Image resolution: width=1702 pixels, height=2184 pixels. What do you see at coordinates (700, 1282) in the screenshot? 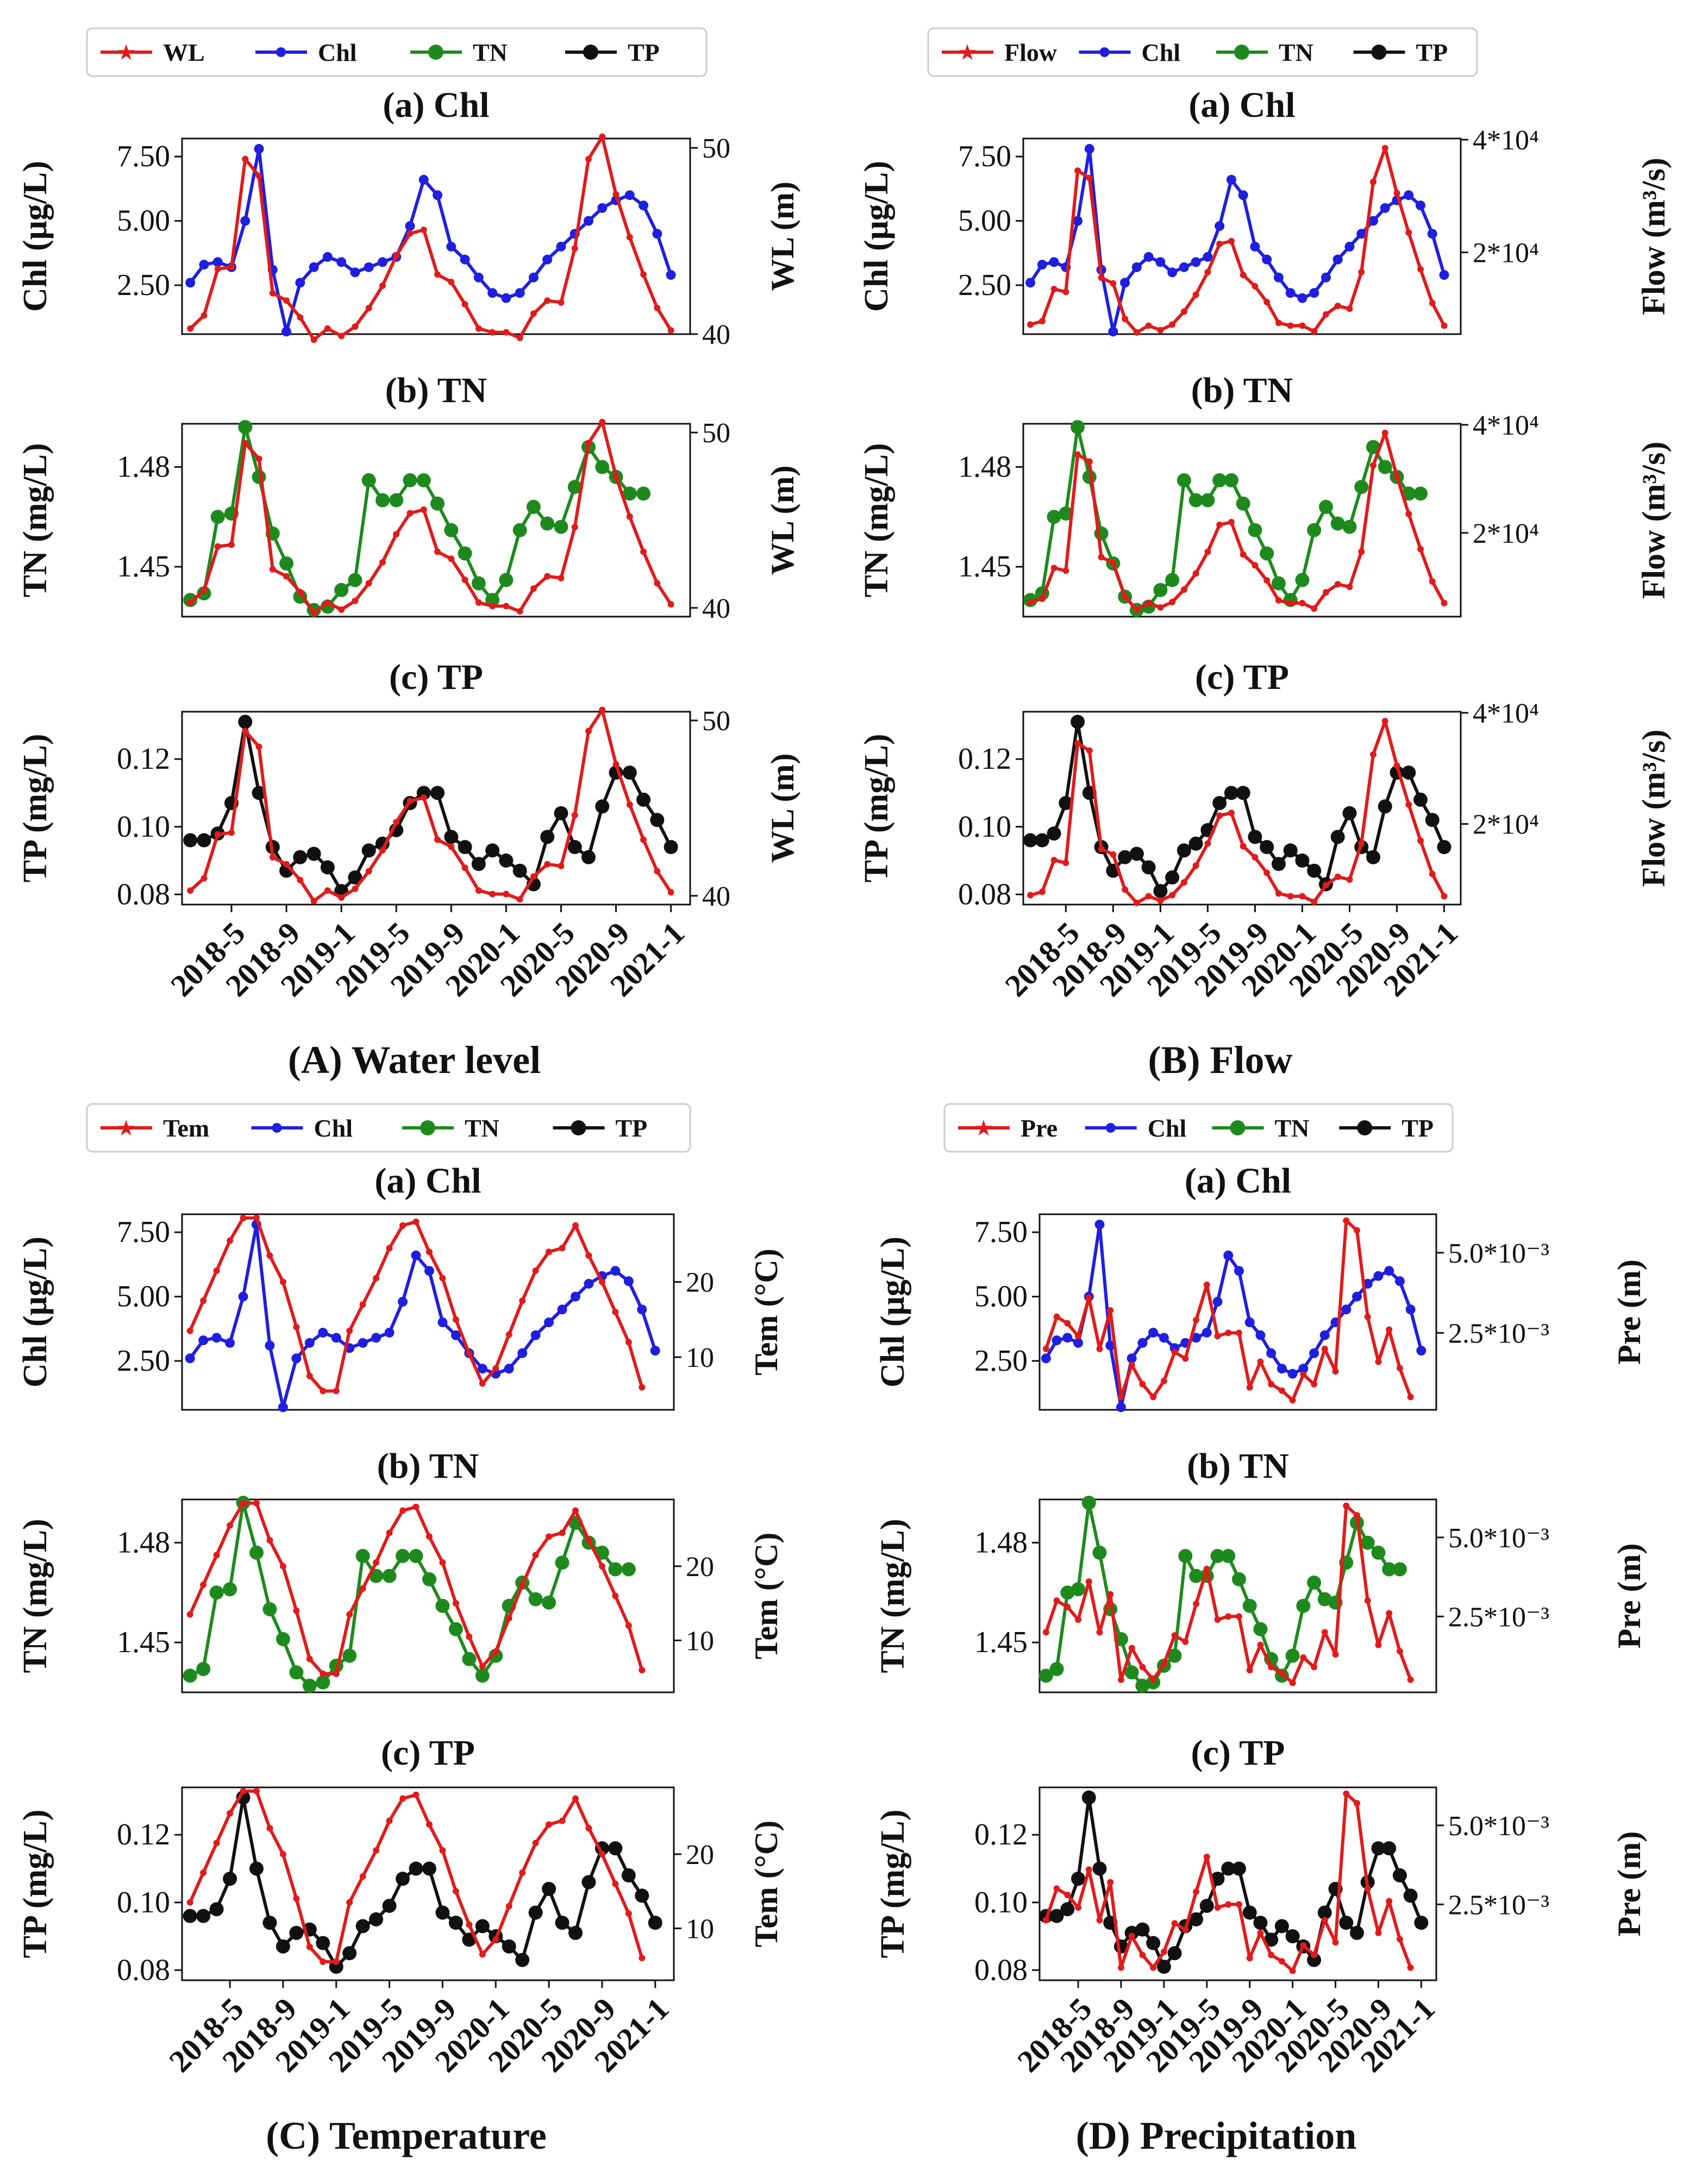
I see `y2-tick-label: 20` at bounding box center [700, 1282].